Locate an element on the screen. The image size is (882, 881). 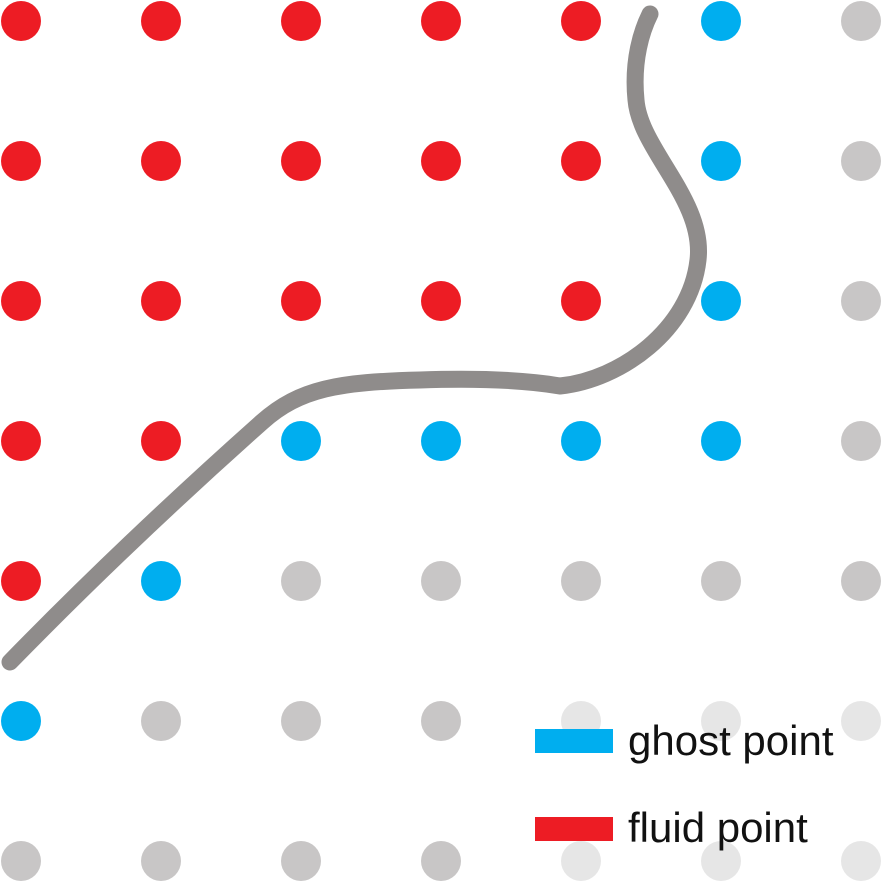
legend-item-fluid: fluid point is located at coordinates (671, 827).